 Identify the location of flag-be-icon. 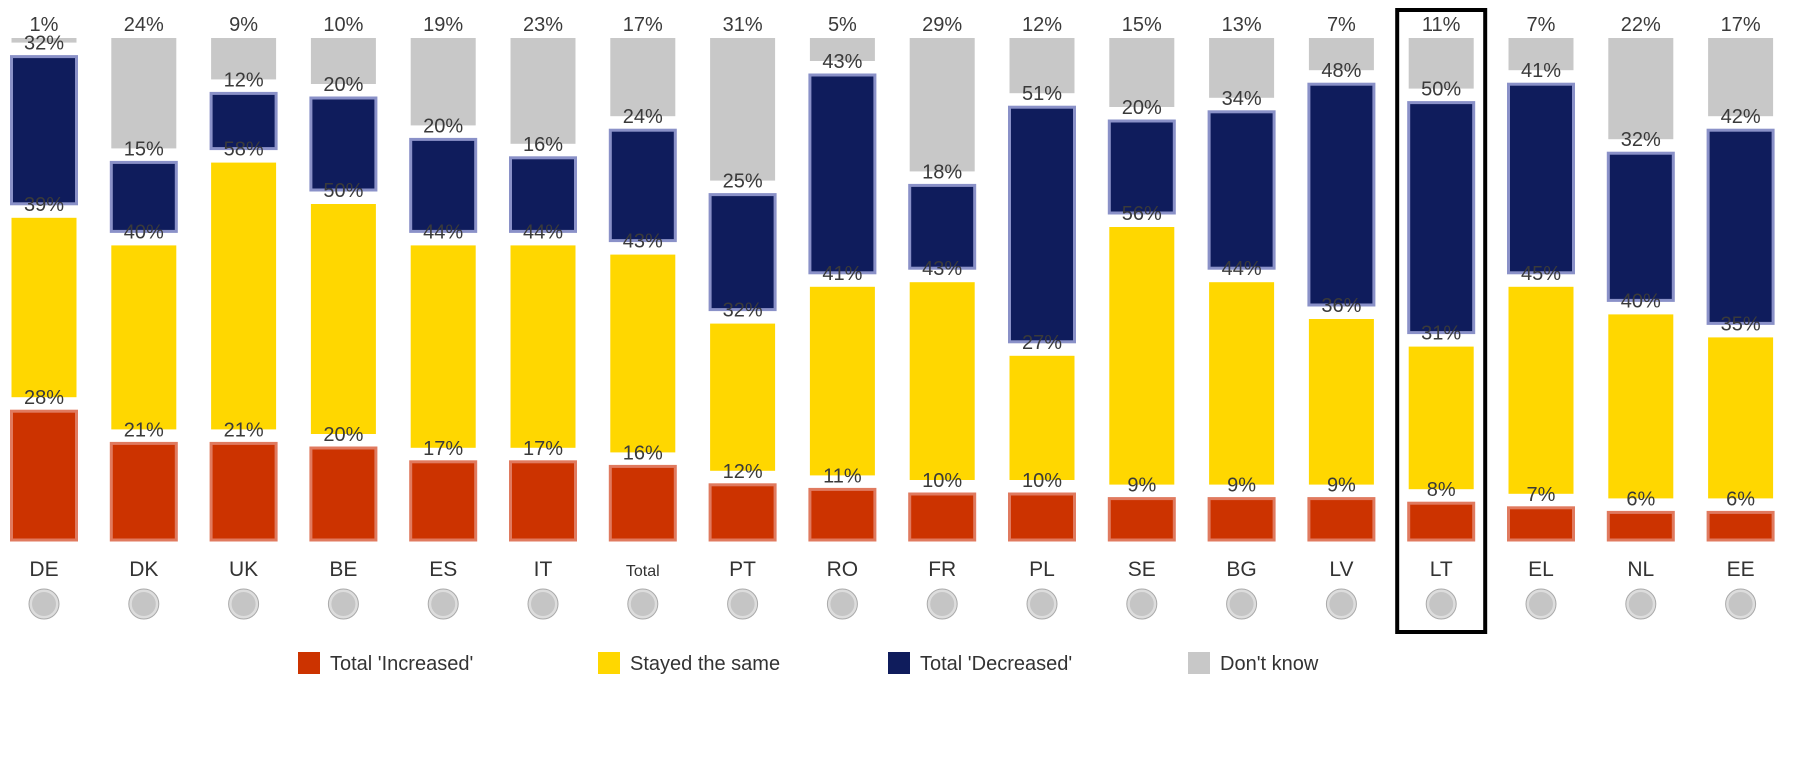
(343, 604).